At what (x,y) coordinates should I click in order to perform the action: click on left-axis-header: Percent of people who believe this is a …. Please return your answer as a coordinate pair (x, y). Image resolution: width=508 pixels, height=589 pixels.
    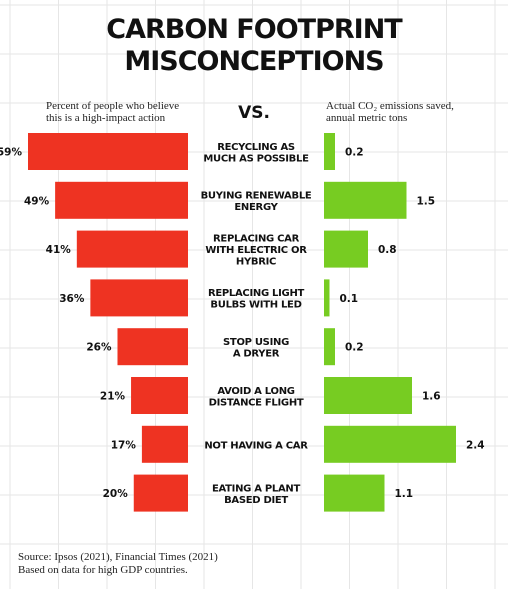
    Looking at the image, I should click on (113, 112).